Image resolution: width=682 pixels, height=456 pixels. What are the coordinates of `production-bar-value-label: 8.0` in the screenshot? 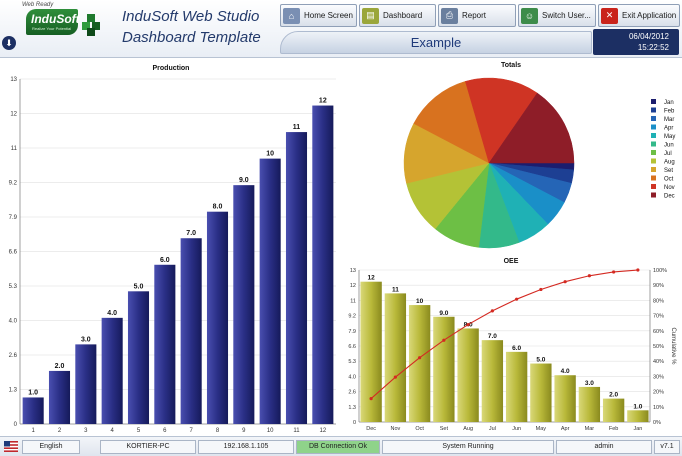 It's located at (218, 207).